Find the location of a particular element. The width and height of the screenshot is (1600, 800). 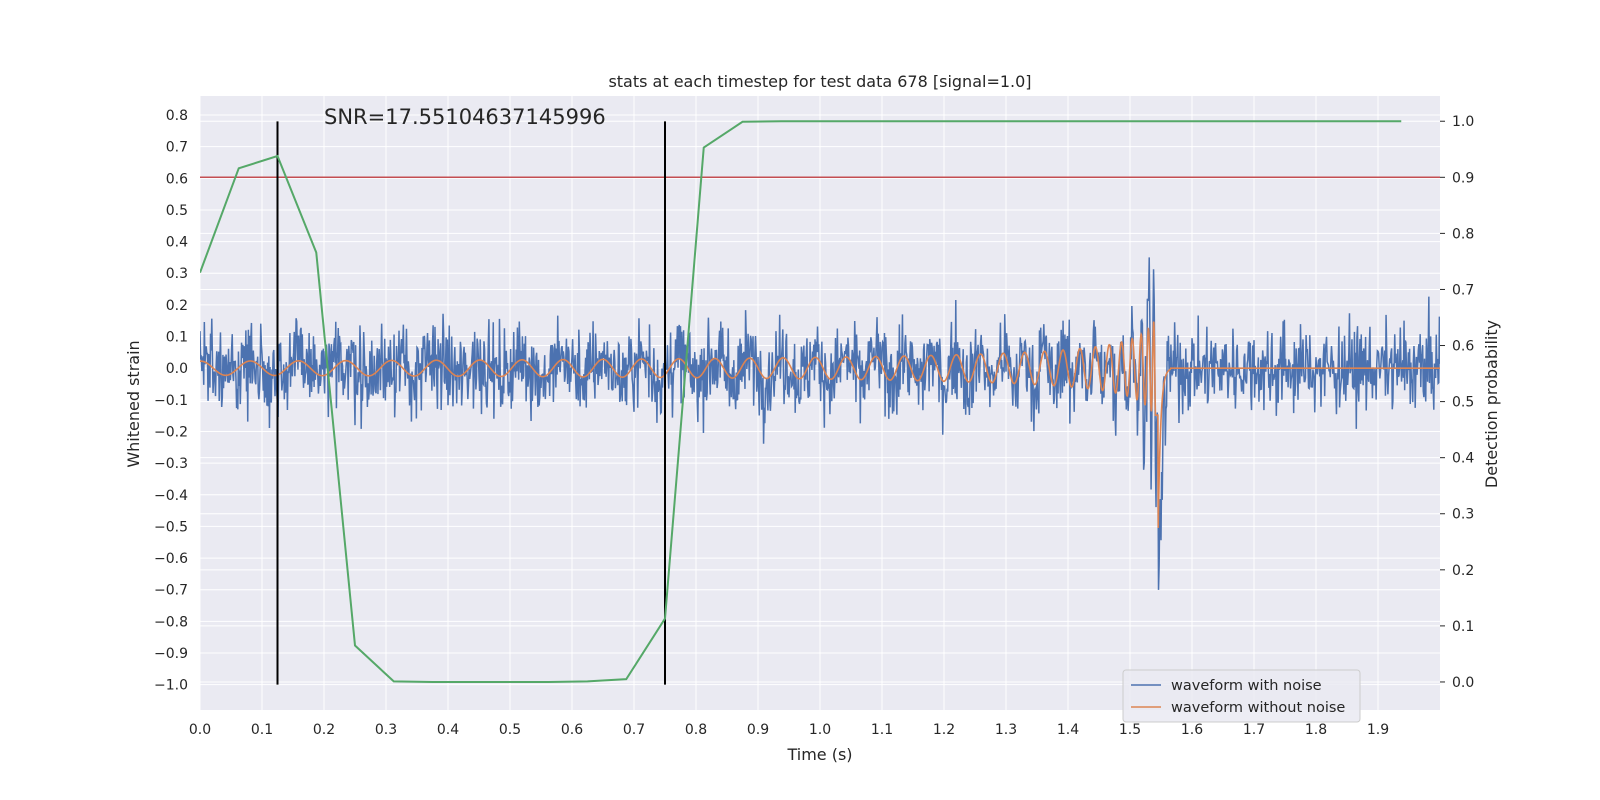

y-axis-right-label: Detection probability is located at coordinates (1491, 404).